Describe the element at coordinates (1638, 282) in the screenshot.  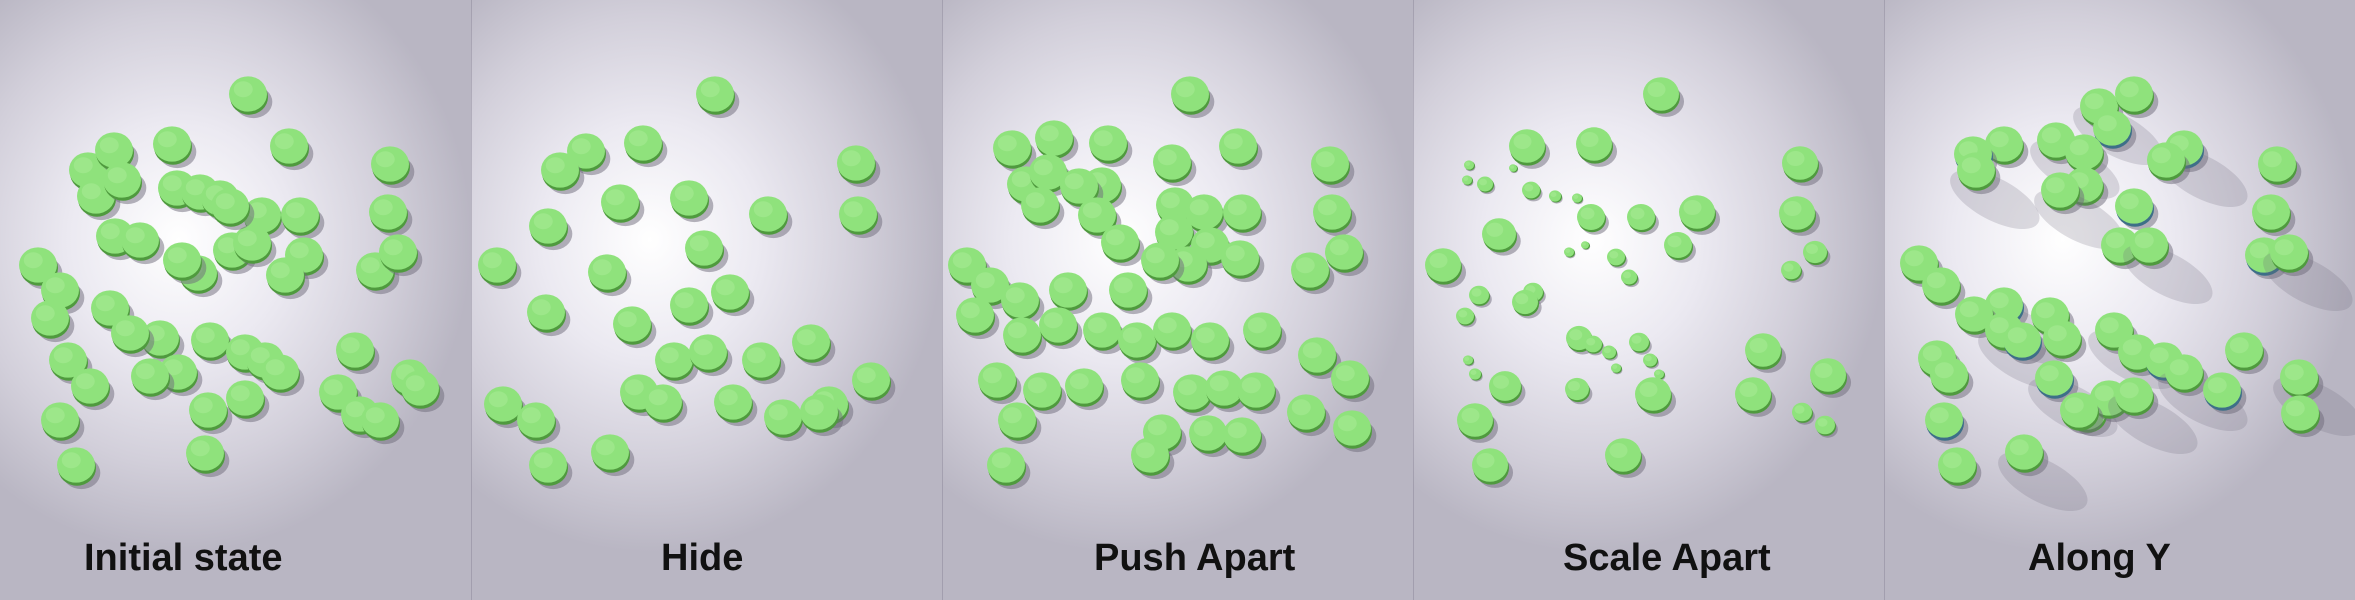
I see `disc-scene` at that location.